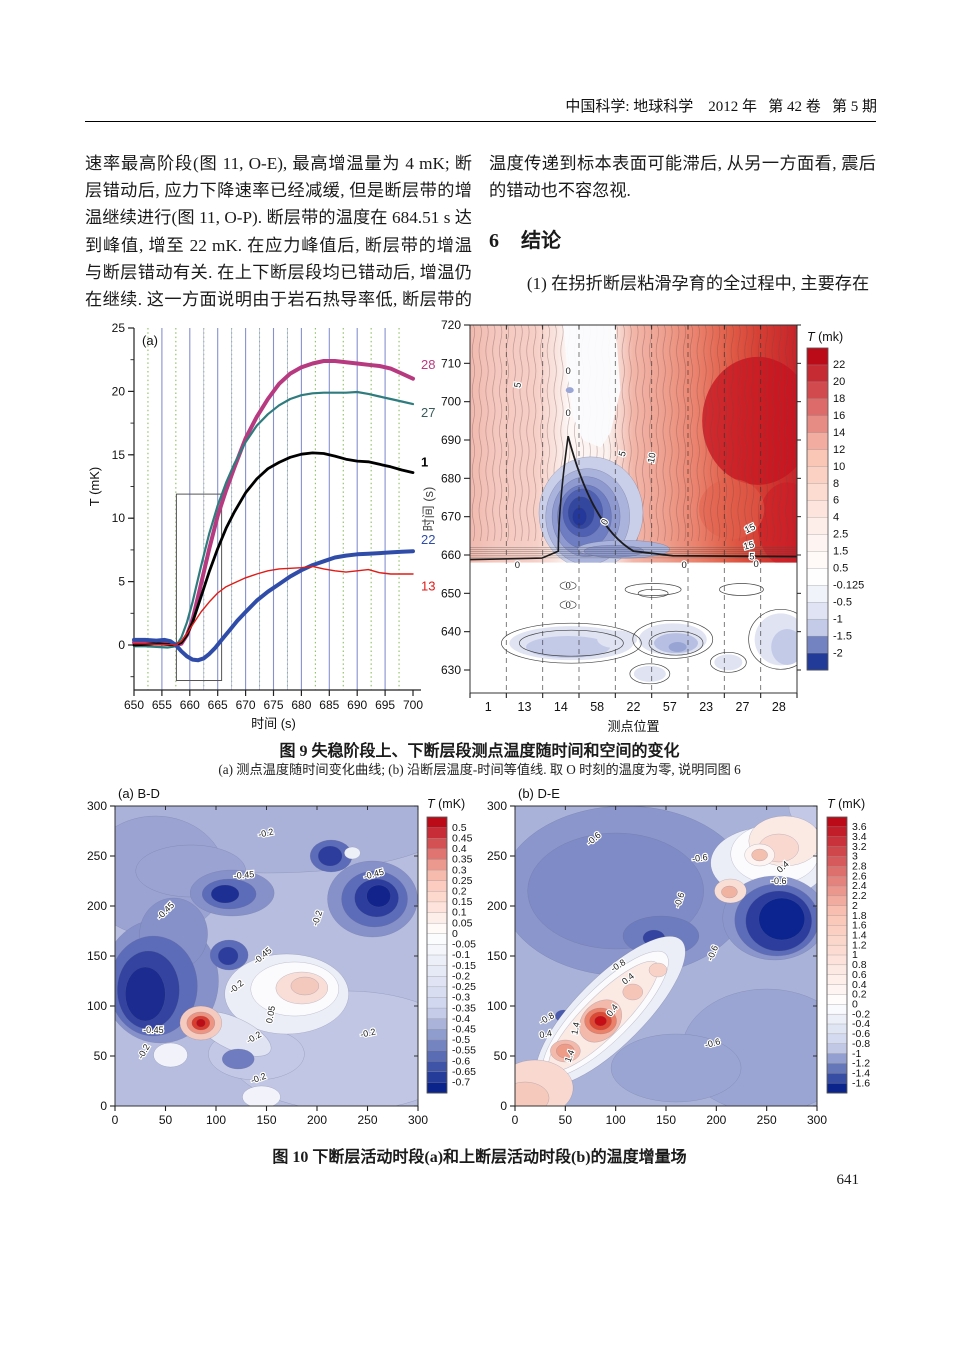 Image resolution: width=959 pixels, height=1357 pixels. What do you see at coordinates (119, 391) in the screenshot?
I see `svg-text: 20` at bounding box center [119, 391].